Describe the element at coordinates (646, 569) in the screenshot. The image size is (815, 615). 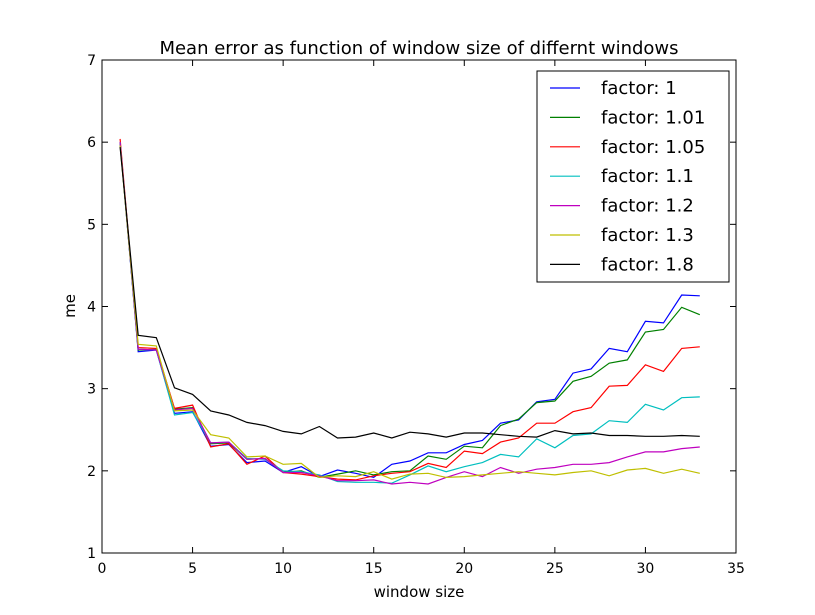
I see `x-tick-label: 30` at that location.